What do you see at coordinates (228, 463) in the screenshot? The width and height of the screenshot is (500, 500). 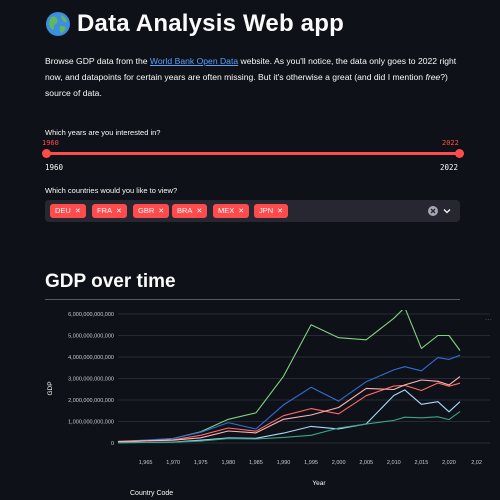 I see `x-tick-label: 1,980` at bounding box center [228, 463].